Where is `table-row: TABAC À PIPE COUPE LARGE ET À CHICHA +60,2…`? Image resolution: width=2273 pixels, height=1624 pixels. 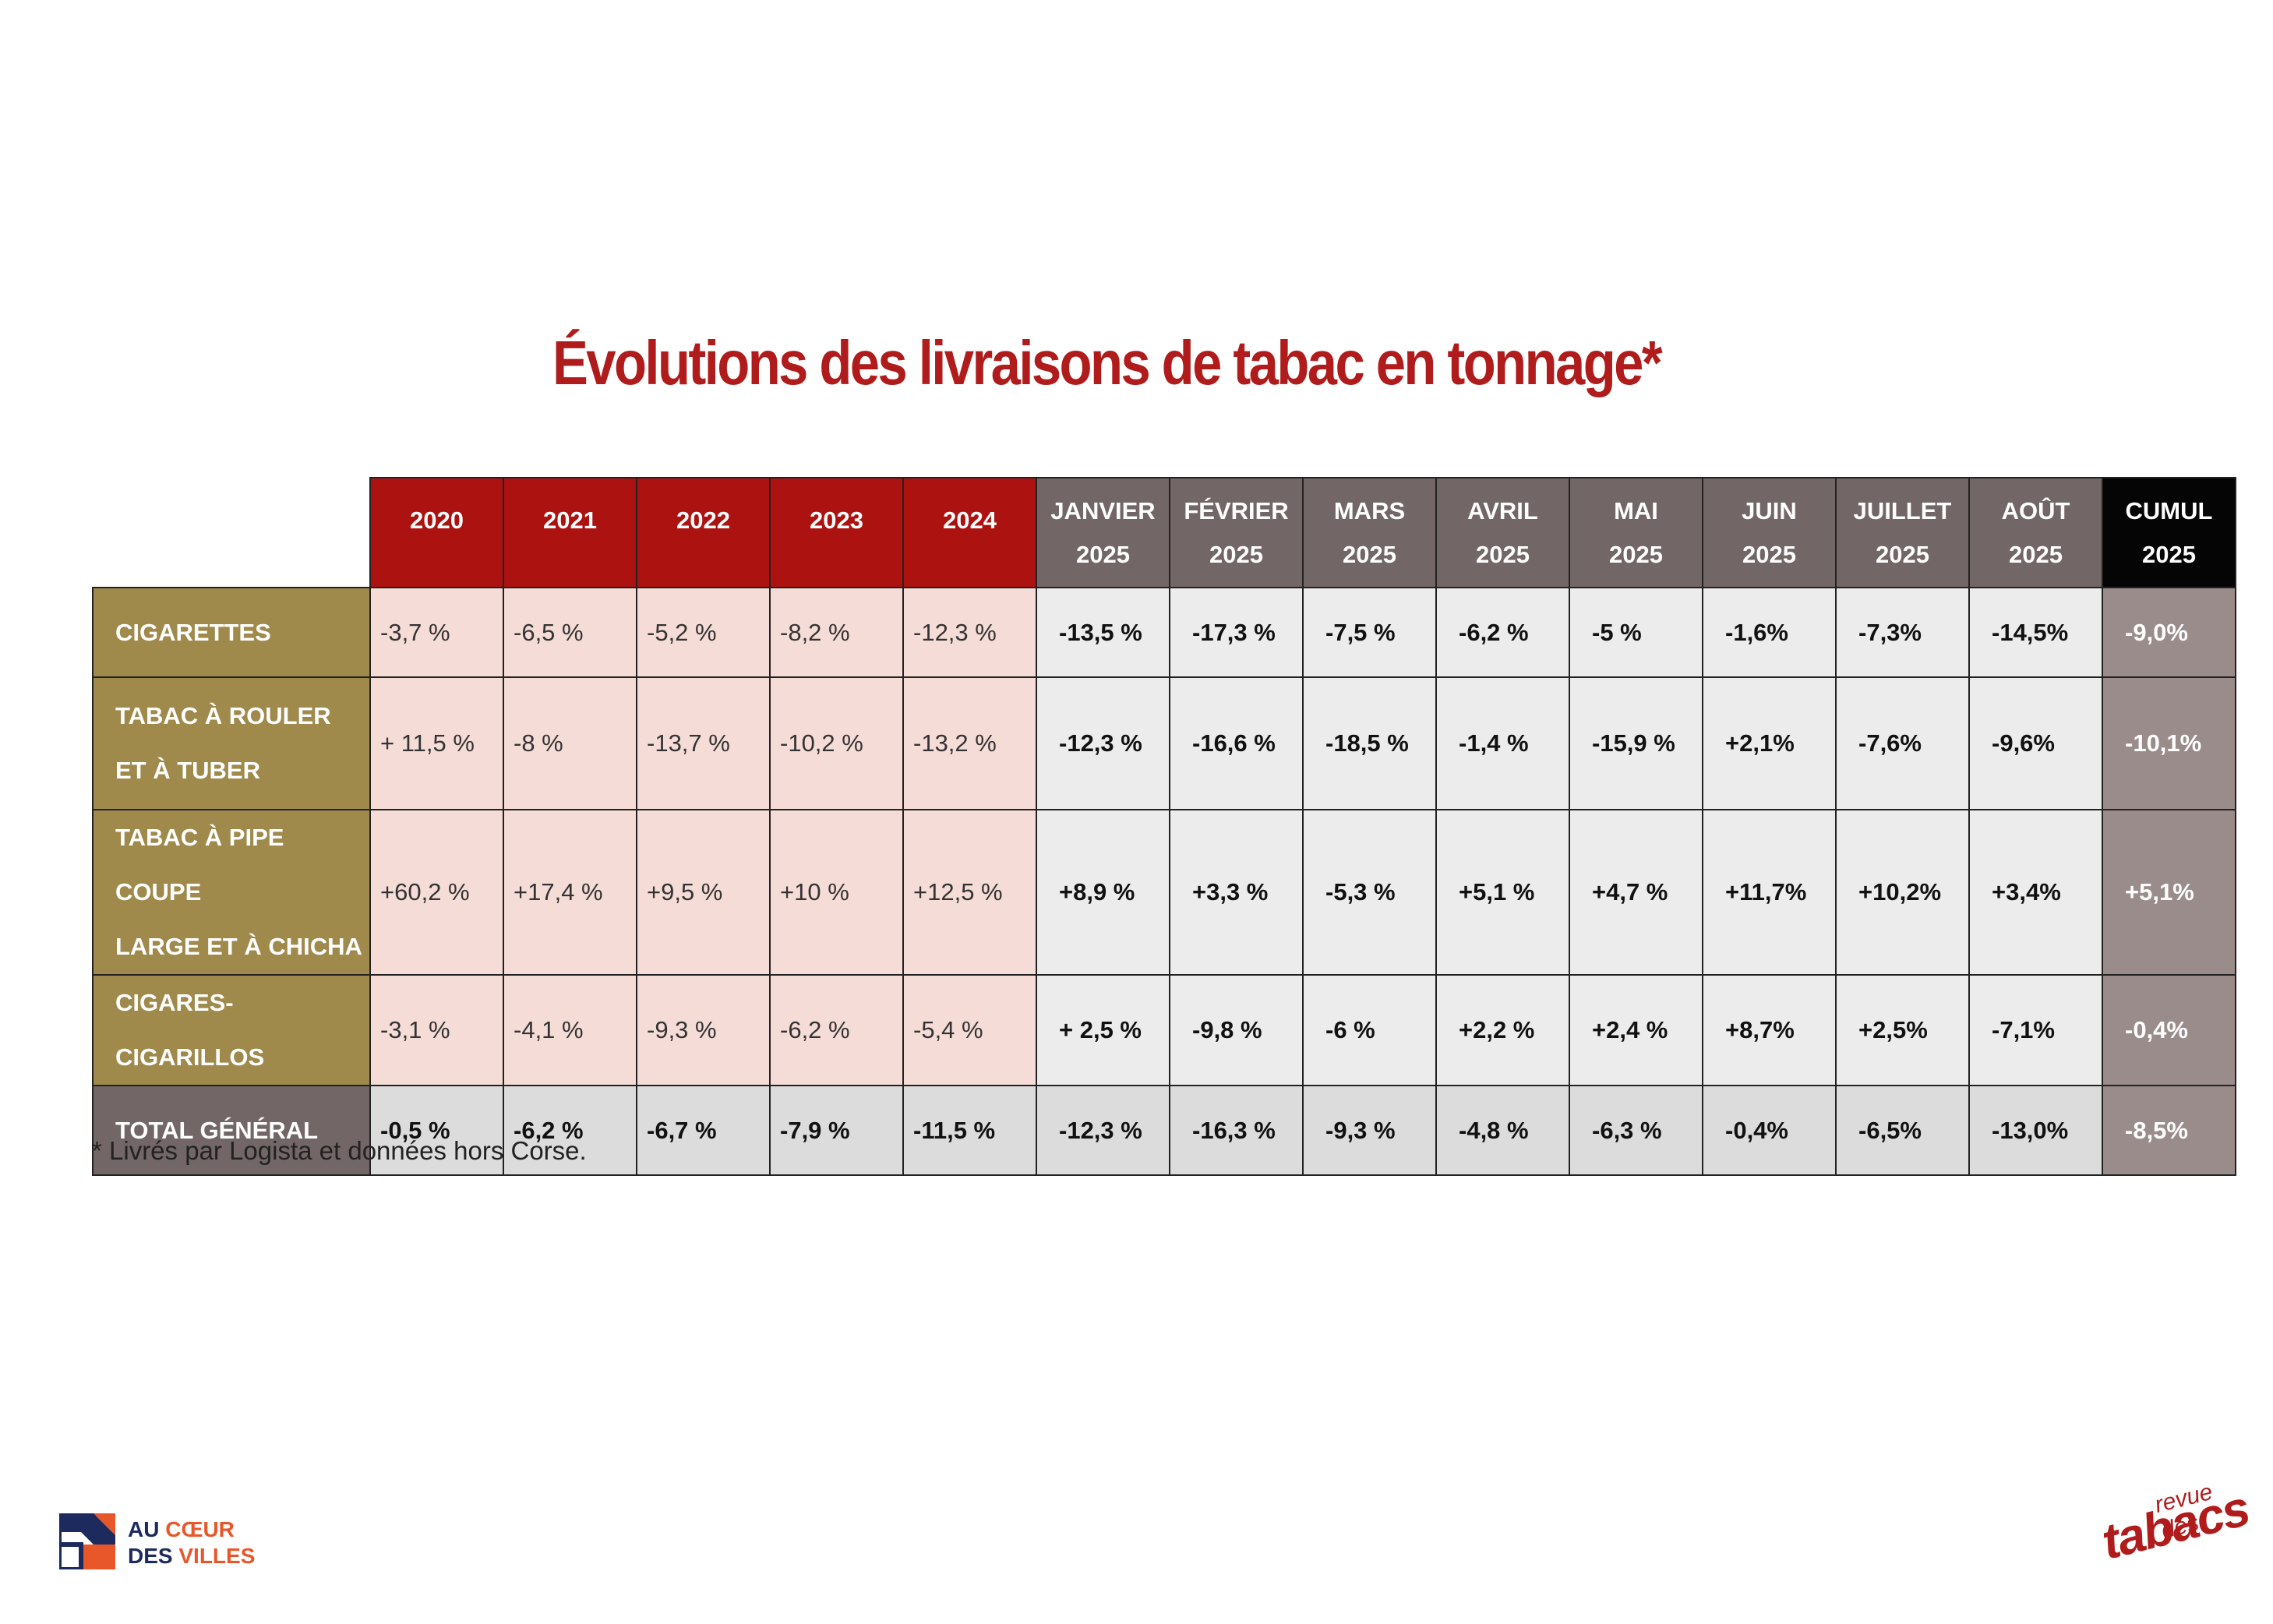 table-row: TABAC À PIPE COUPE LARGE ET À CHICHA +60,2… is located at coordinates (1164, 893).